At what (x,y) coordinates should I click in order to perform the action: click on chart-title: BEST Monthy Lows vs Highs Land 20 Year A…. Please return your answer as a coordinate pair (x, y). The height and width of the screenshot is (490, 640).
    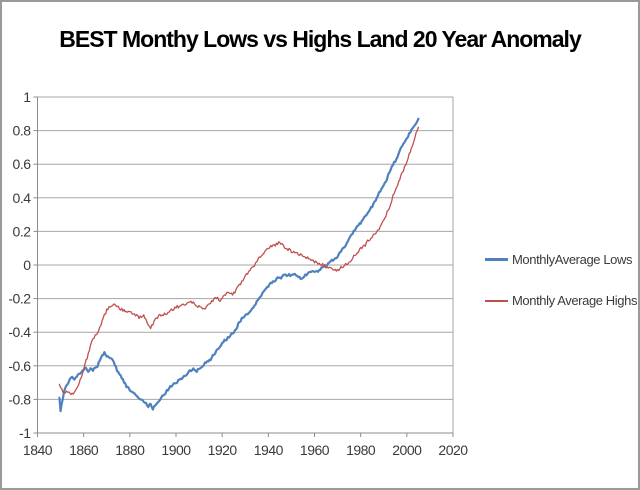
    Looking at the image, I should click on (320, 39).